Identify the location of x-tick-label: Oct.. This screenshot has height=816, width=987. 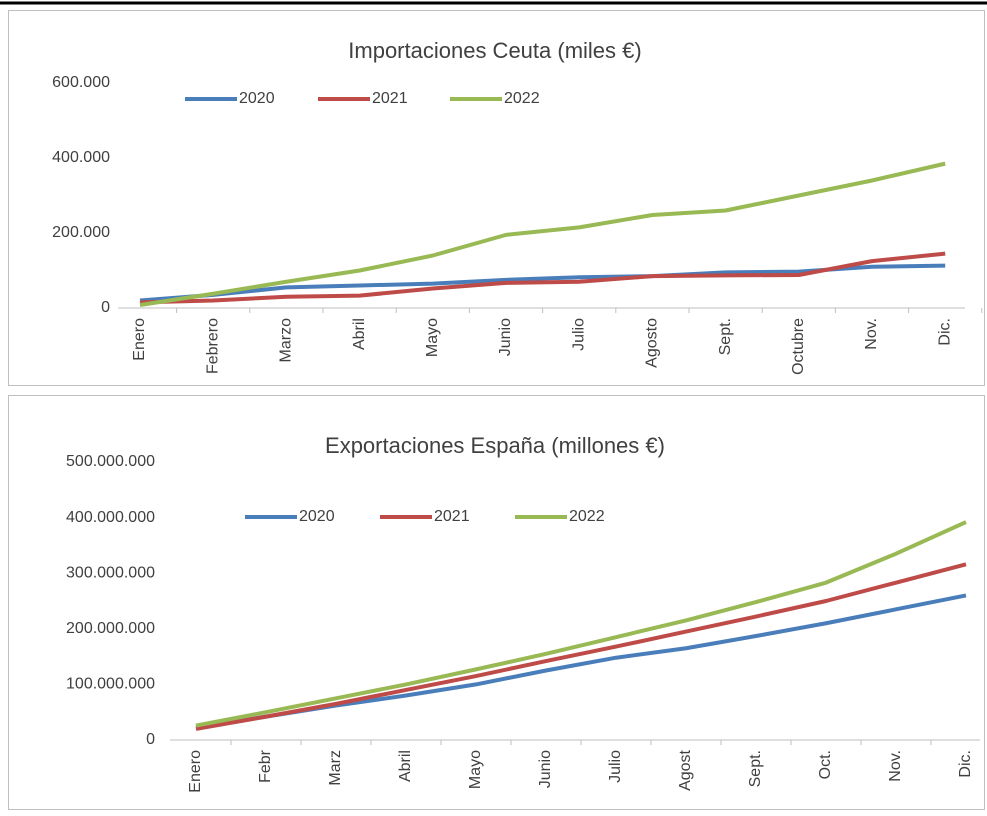
(825, 764).